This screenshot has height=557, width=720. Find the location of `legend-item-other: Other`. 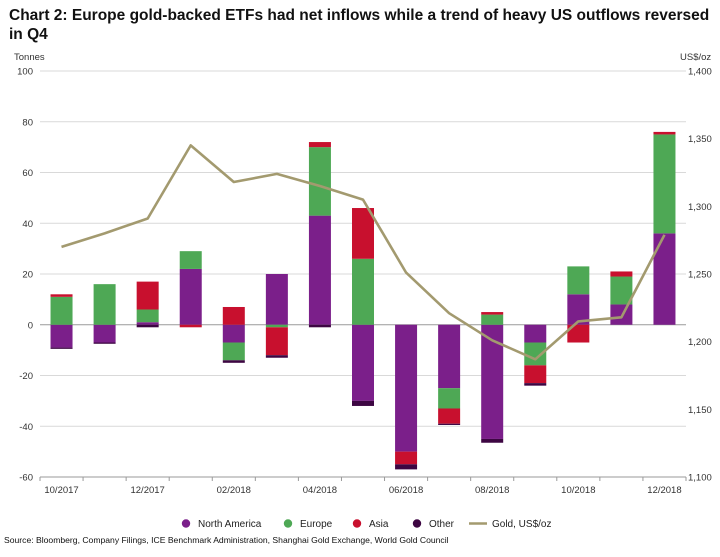

legend-item-other: Other is located at coordinates (433, 524).